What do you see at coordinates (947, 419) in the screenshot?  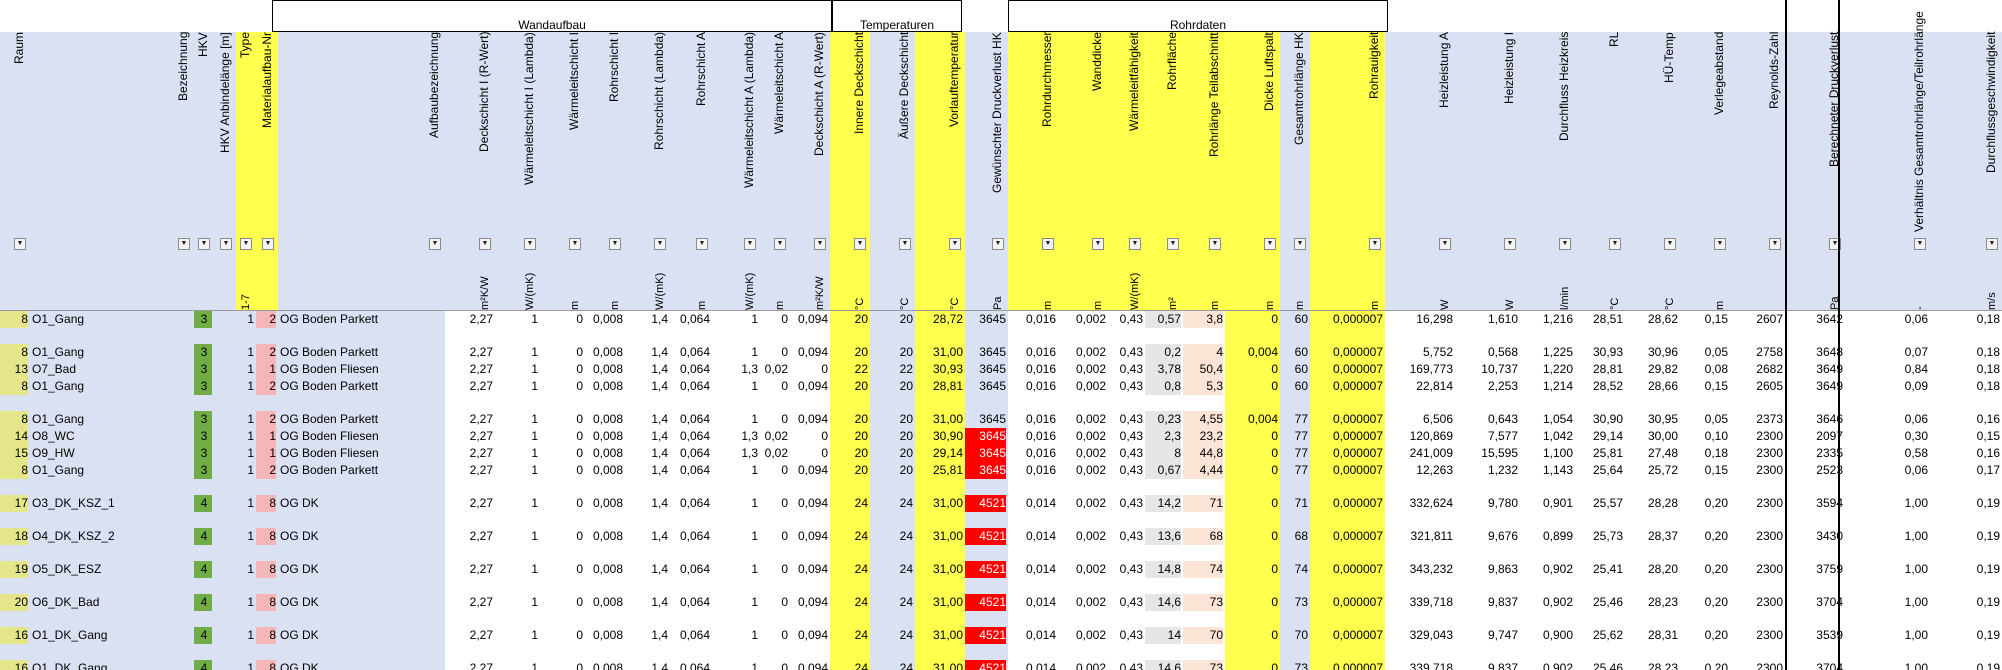 I see `cell-vorlauf: 31,00` at bounding box center [947, 419].